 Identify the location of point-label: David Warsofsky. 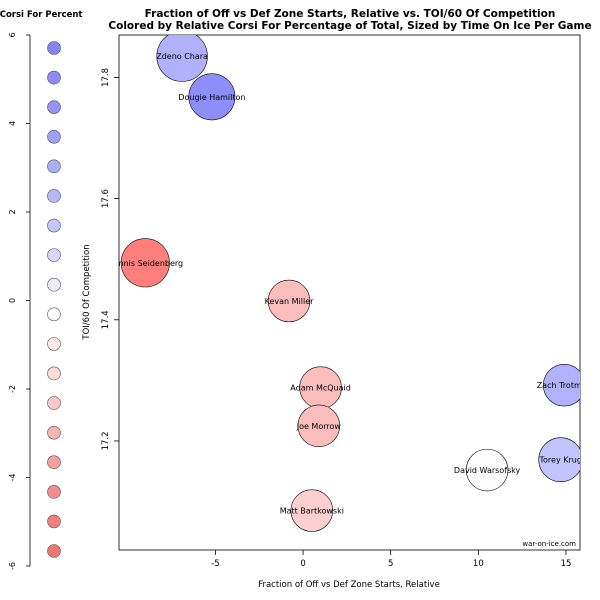
(487, 470).